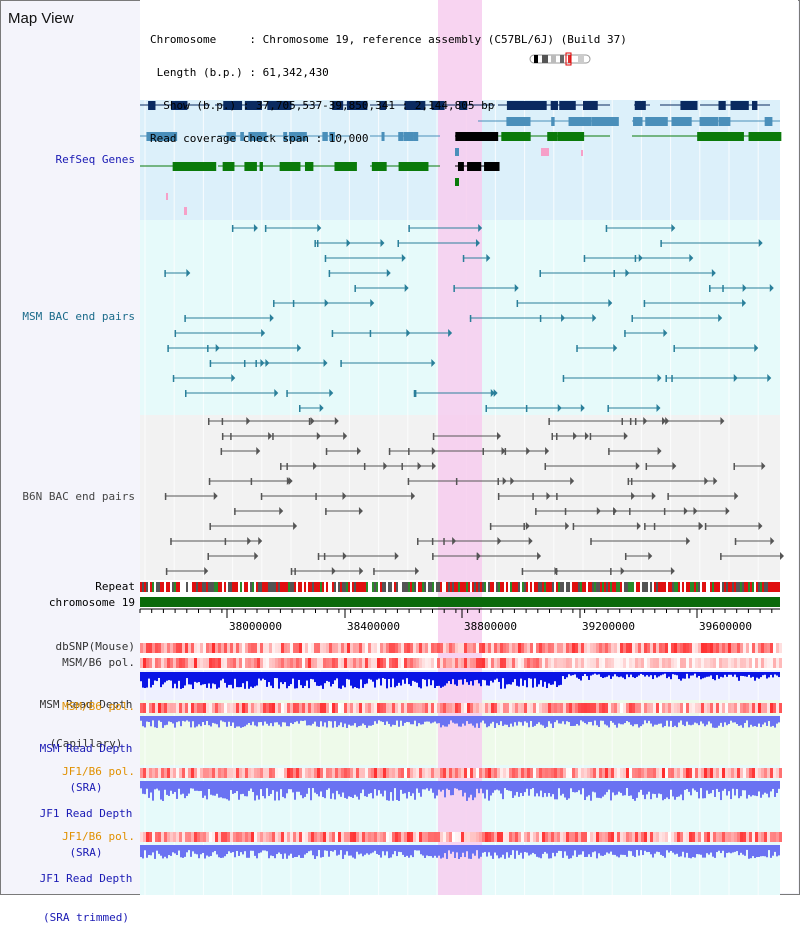  I want to click on track-label-refseq: RefSeq Genes, so click(95, 159).